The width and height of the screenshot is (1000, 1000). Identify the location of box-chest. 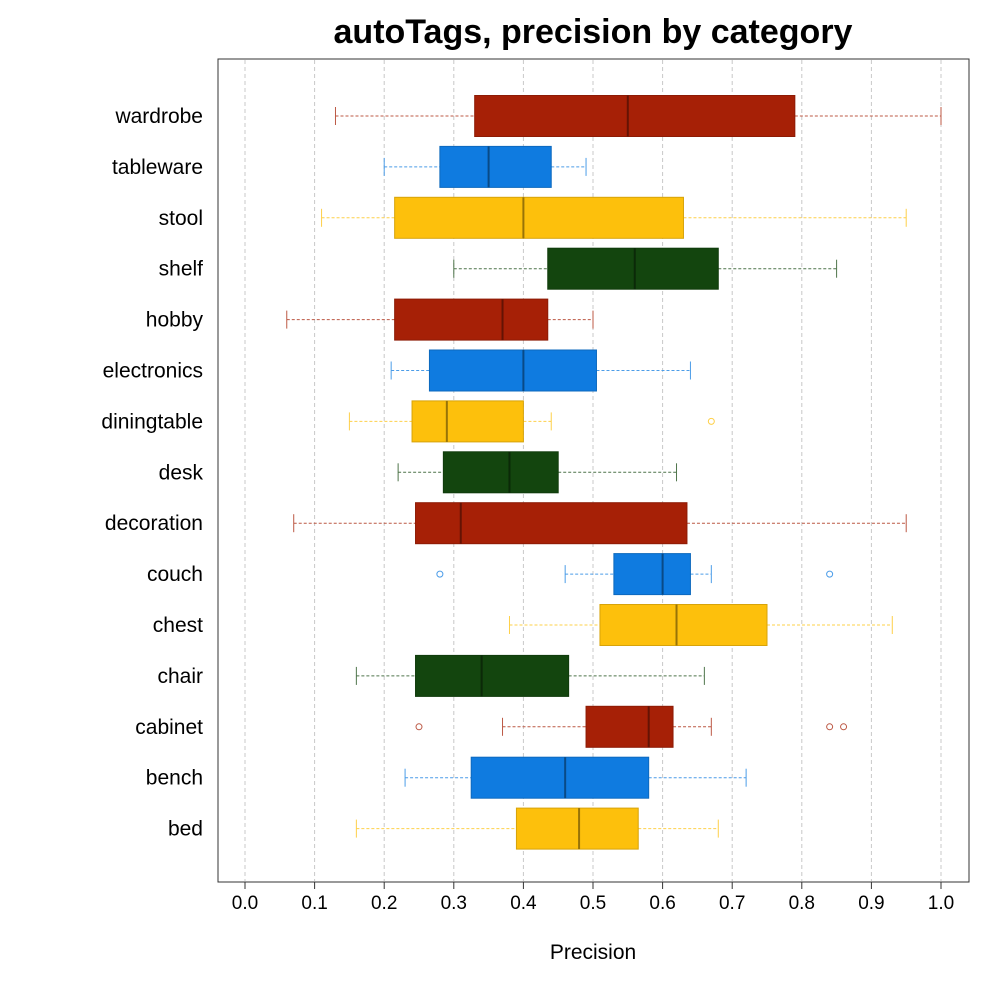
(700, 625).